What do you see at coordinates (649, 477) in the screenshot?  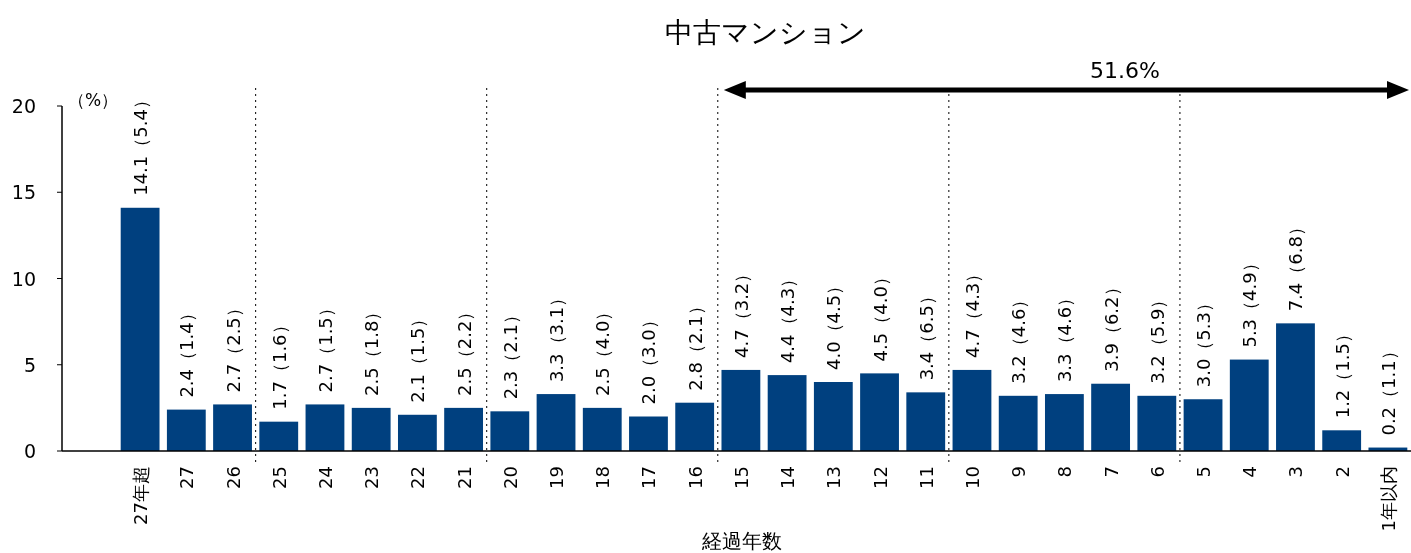 I see `x-tick-label: 17` at bounding box center [649, 477].